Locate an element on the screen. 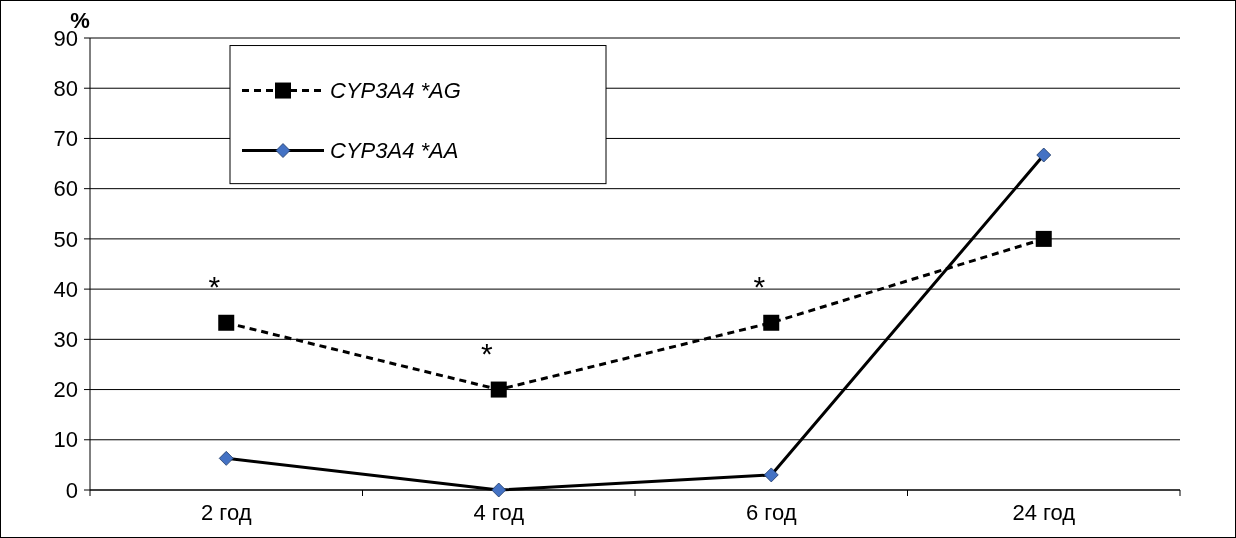 This screenshot has height=538, width=1236. legend-label: CYP3A4 *AA is located at coordinates (394, 151).